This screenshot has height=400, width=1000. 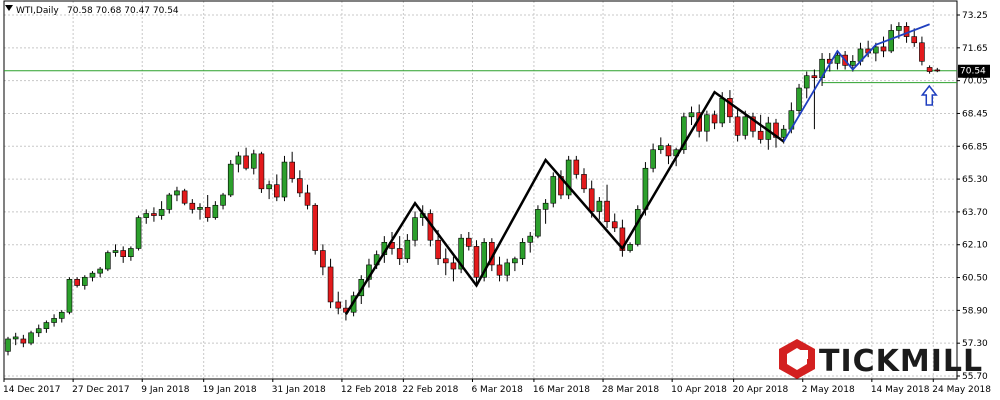 I want to click on y-tick-label: 68.45, so click(x=975, y=114).